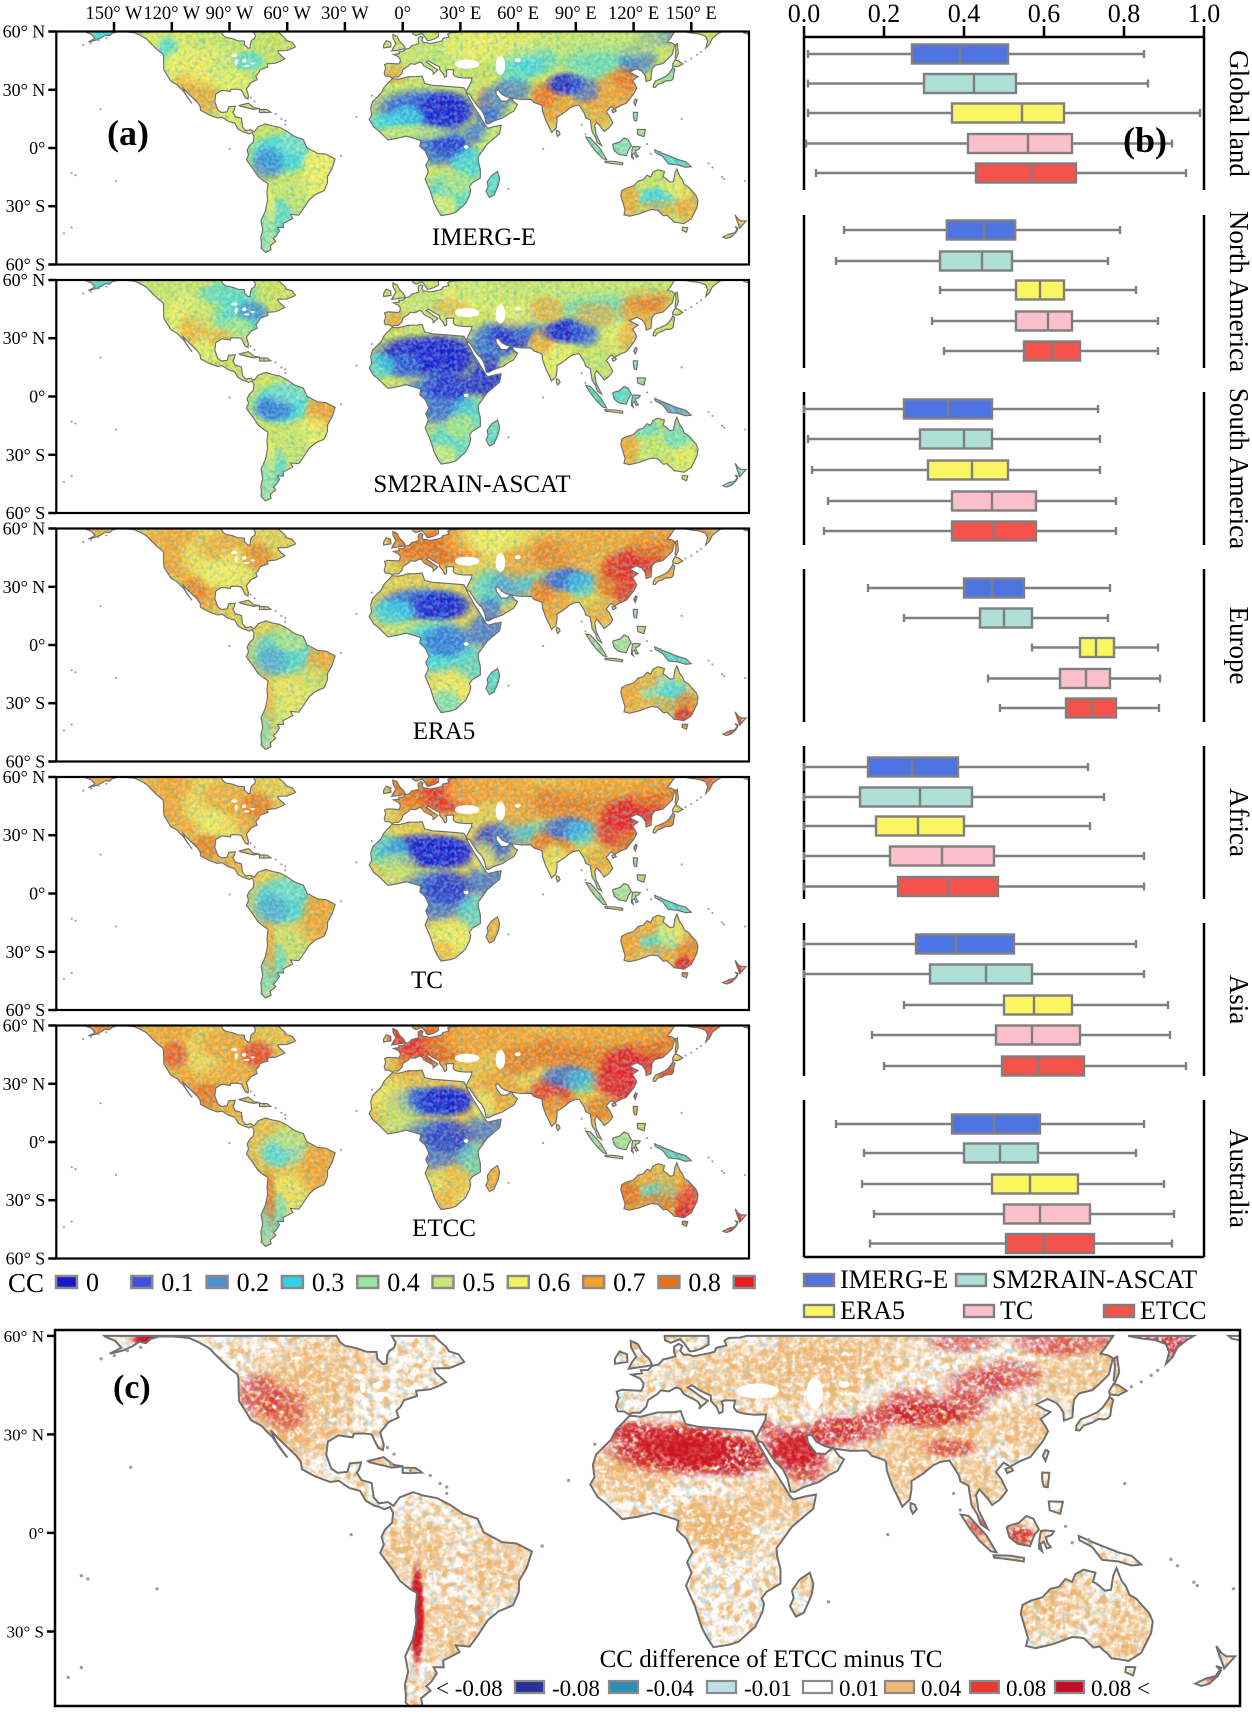  Describe the element at coordinates (26, 1283) in the screenshot. I see `svg-text: CC` at that location.